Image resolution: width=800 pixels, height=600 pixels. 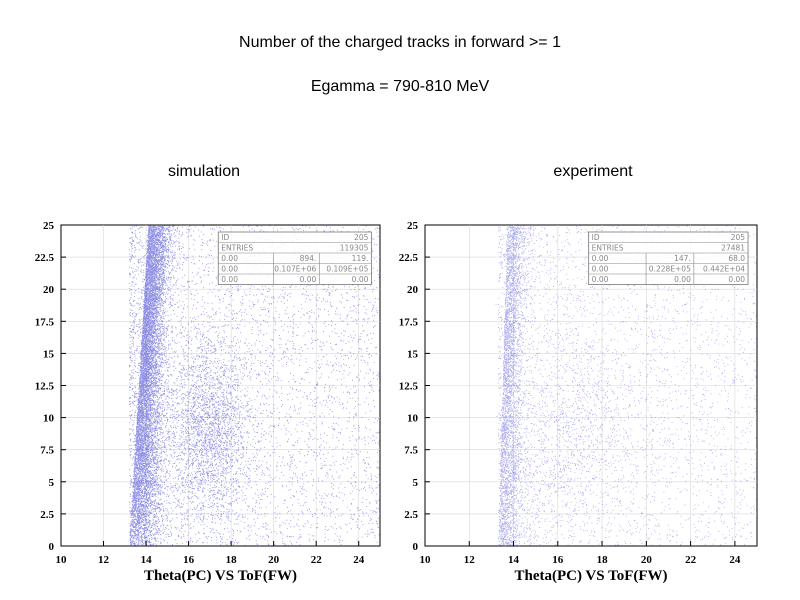 What do you see at coordinates (670, 269) in the screenshot?
I see `stats-cell: 0.228E+05` at bounding box center [670, 269].